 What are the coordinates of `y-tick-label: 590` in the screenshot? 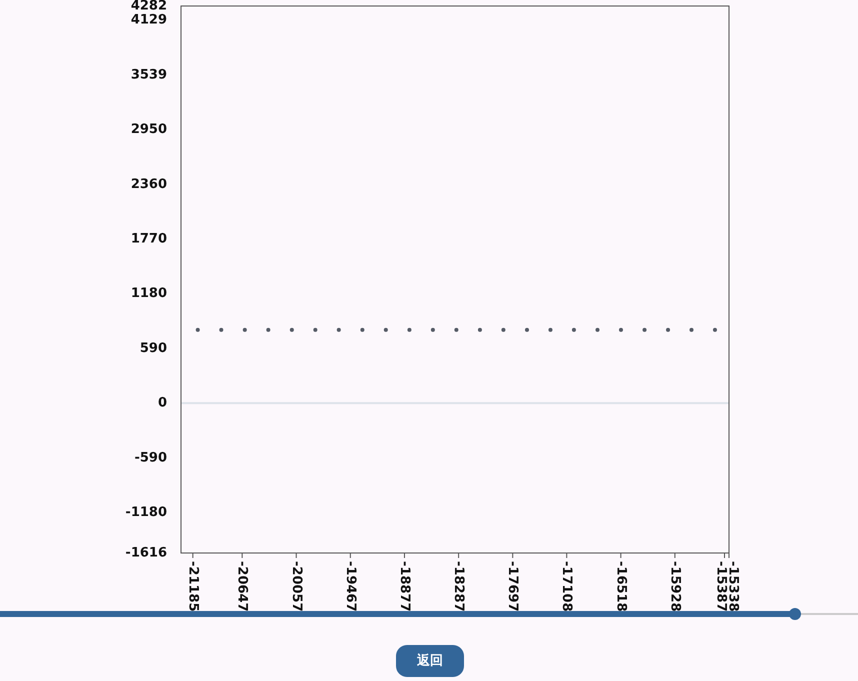 It's located at (153, 348).